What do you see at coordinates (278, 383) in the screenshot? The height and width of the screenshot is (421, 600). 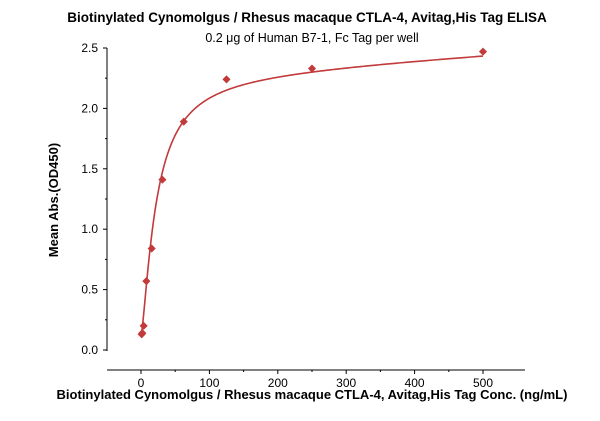 I see `x-tick-label: 200` at bounding box center [278, 383].